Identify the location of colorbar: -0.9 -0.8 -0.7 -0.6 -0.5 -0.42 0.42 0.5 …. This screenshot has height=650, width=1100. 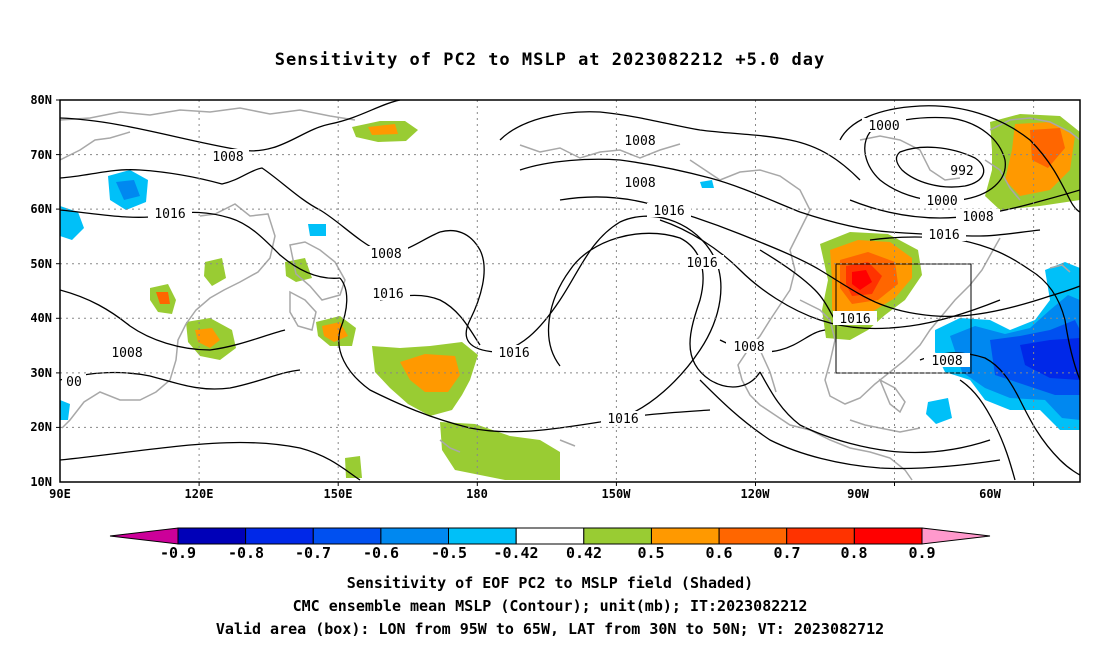
(550, 544).